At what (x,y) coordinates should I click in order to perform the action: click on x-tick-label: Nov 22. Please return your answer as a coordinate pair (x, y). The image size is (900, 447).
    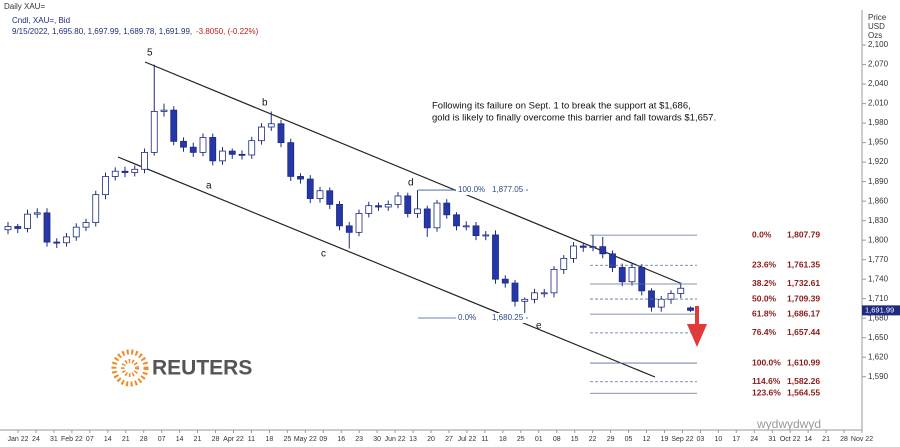
    Looking at the image, I should click on (862, 439).